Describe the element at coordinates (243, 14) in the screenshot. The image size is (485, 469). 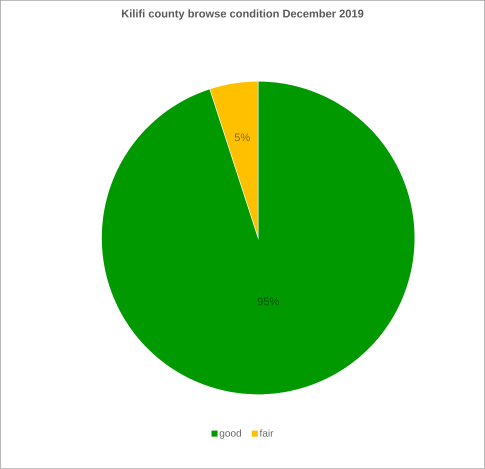
I see `chart-title: Kilifi county browse condition December 2019` at that location.